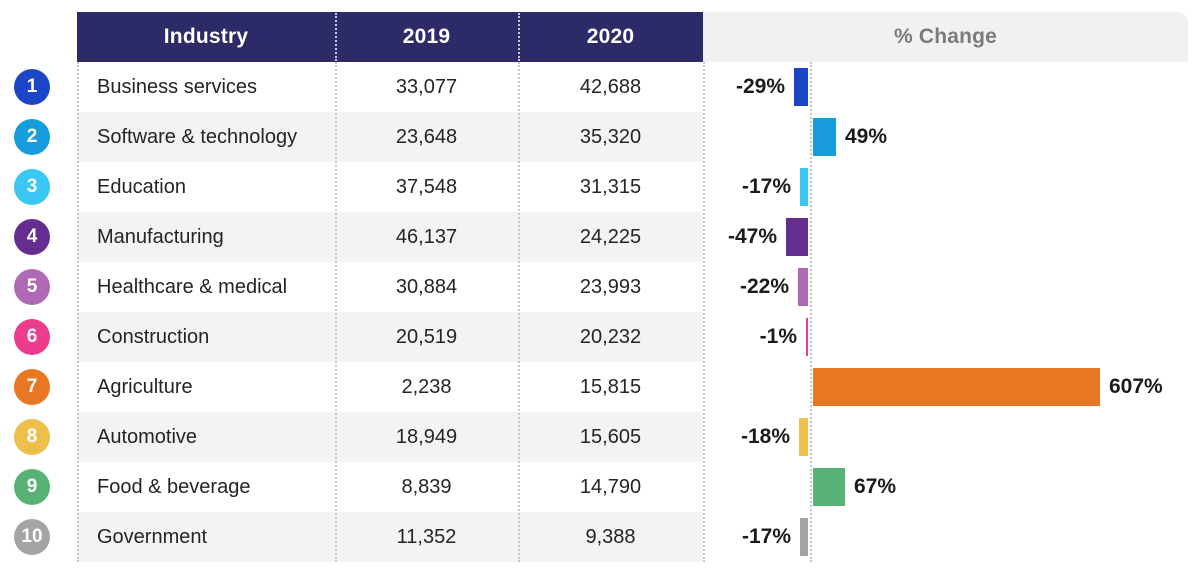  What do you see at coordinates (610, 186) in the screenshot?
I see `value-2020-cell: 31,315` at bounding box center [610, 186].